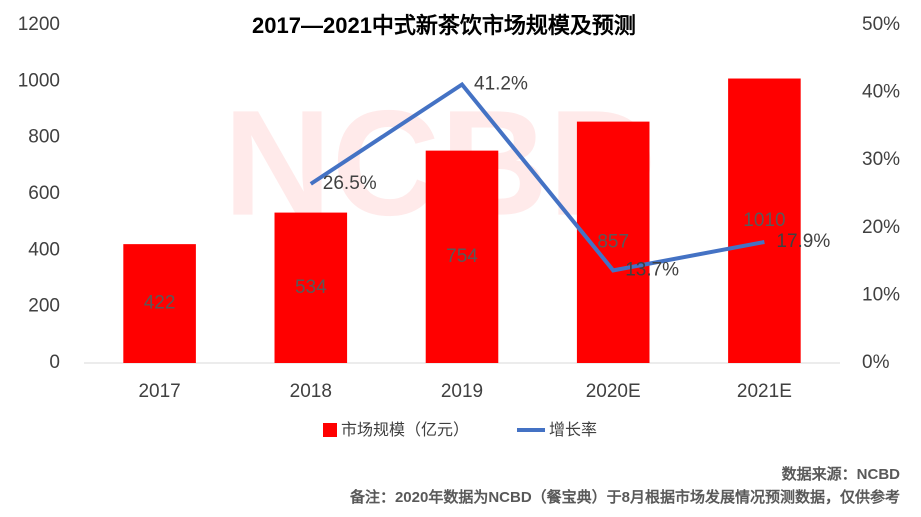 This screenshot has height=517, width=921. I want to click on note: 备注：2020年数据为NCBD（餐宝典）于8月根据市场发展情况预测数据，仅供参考, so click(624, 497).